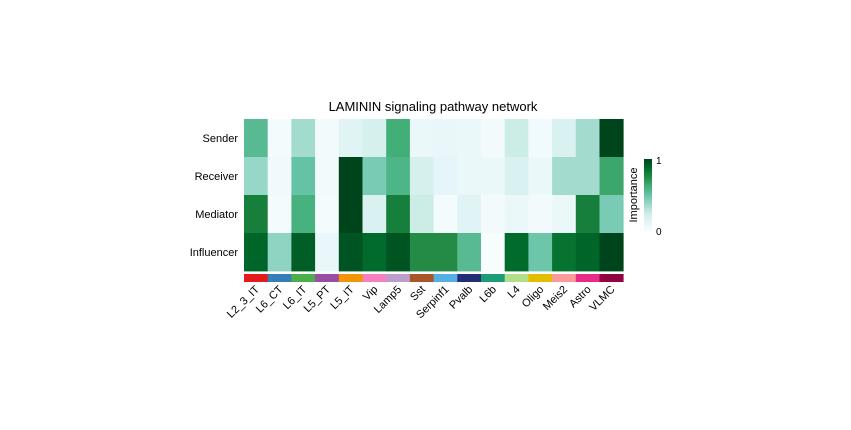  Describe the element at coordinates (318, 299) in the screenshot. I see `column-label: L5_PT` at that location.